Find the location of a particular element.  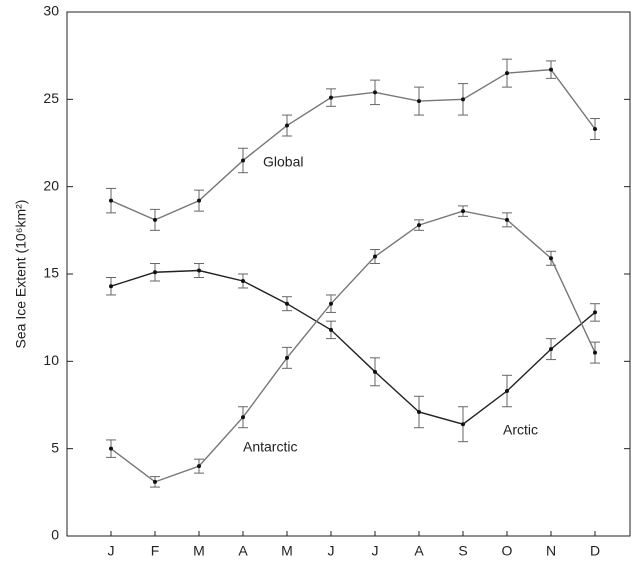

x-tick-label: N is located at coordinates (551, 551).